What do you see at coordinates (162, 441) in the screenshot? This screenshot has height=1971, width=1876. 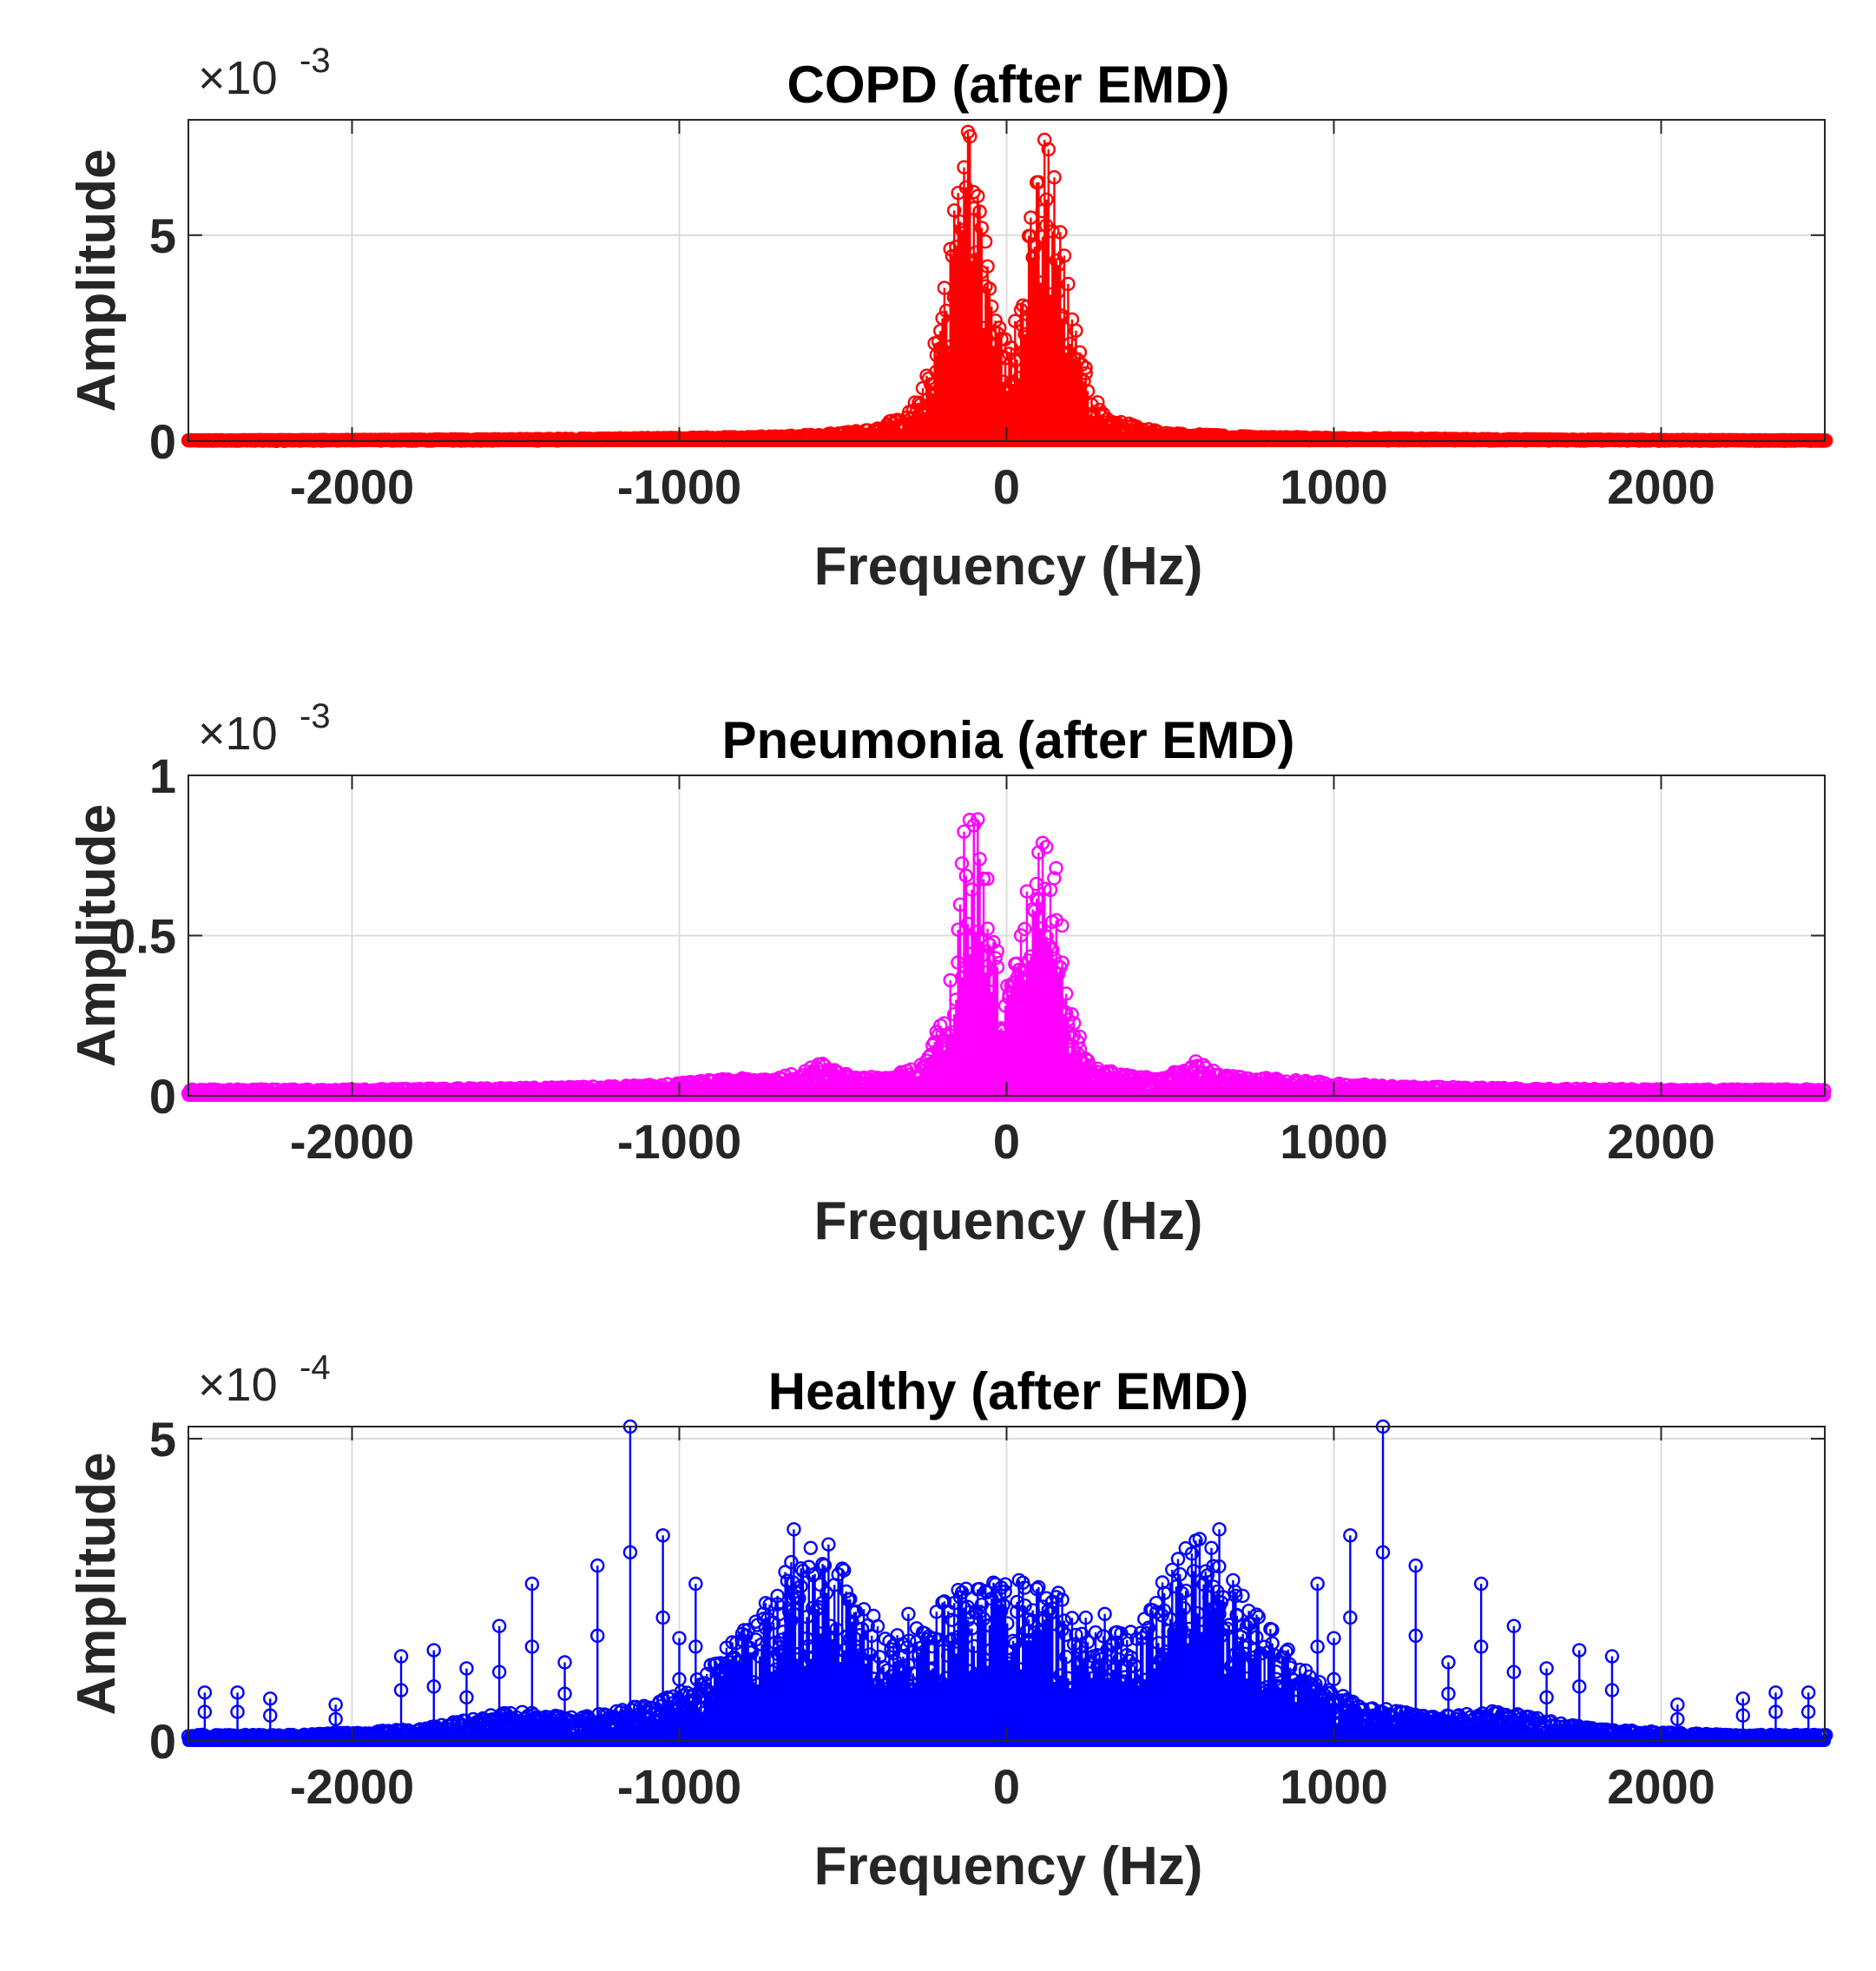 I see `copd-y-tick-label: 0` at bounding box center [162, 441].